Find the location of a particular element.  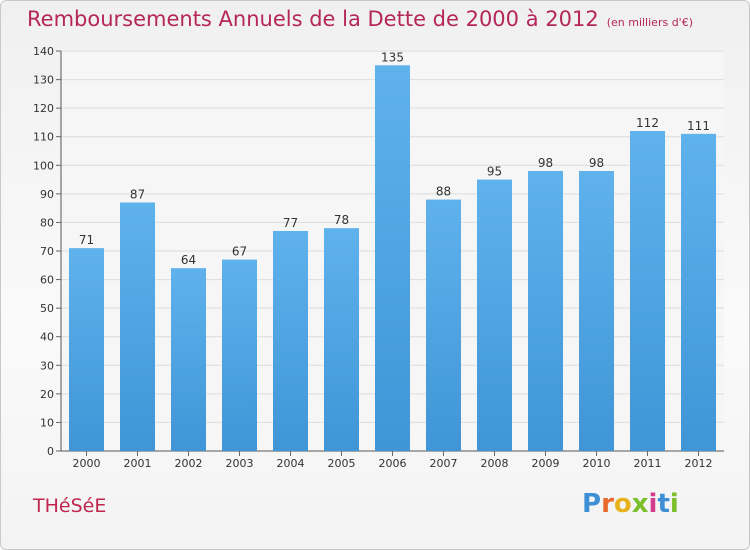

bar-2002 is located at coordinates (188, 359).